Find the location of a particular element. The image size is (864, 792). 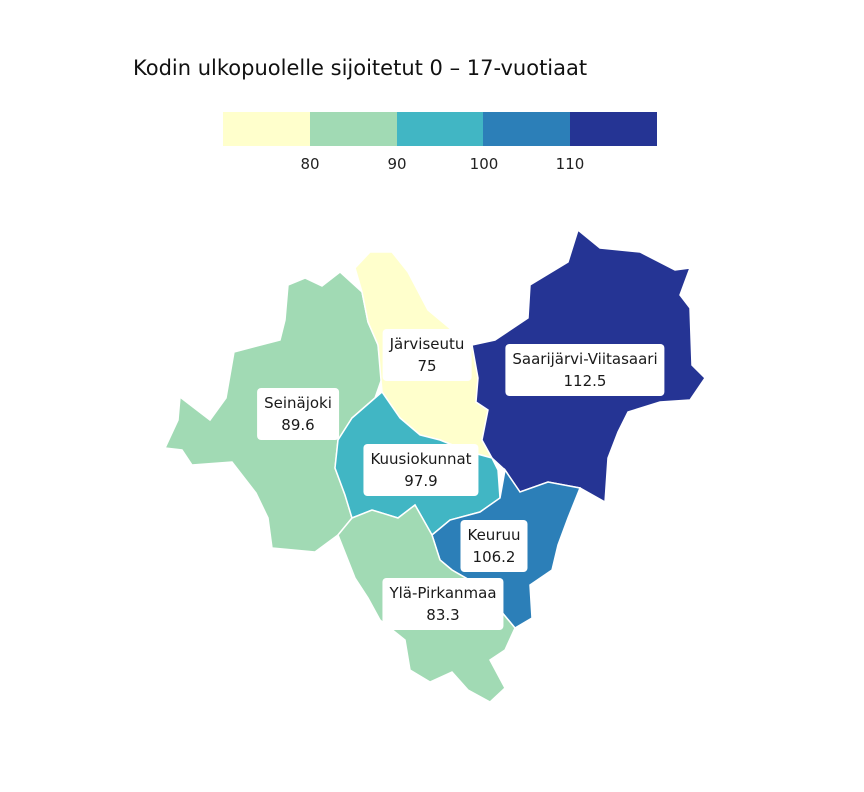

color-legend is located at coordinates (440, 129).